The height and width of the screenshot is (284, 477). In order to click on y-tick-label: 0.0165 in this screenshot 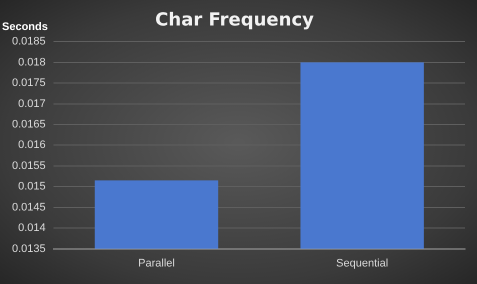, I will do `click(29, 124)`.